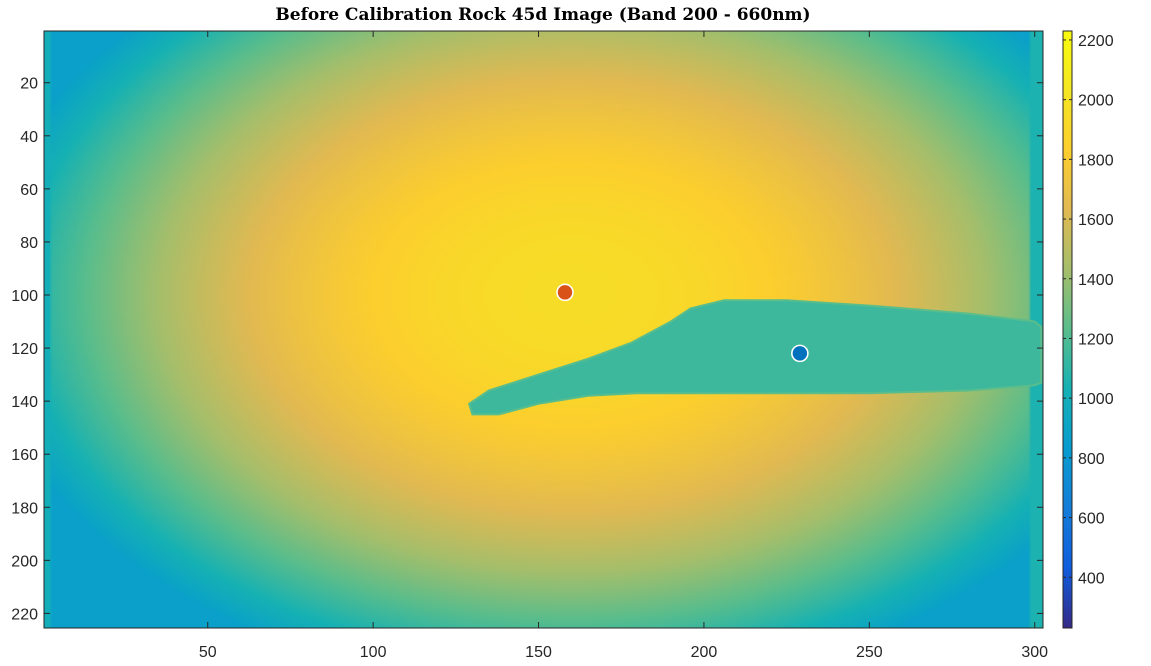 The image size is (1151, 666). Describe the element at coordinates (24, 455) in the screenshot. I see `y-tick-label: 160` at that location.